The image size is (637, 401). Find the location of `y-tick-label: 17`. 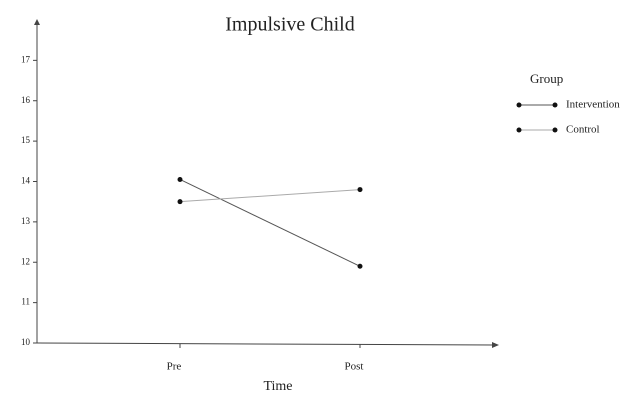

y-tick-label: 17 is located at coordinates (26, 59).